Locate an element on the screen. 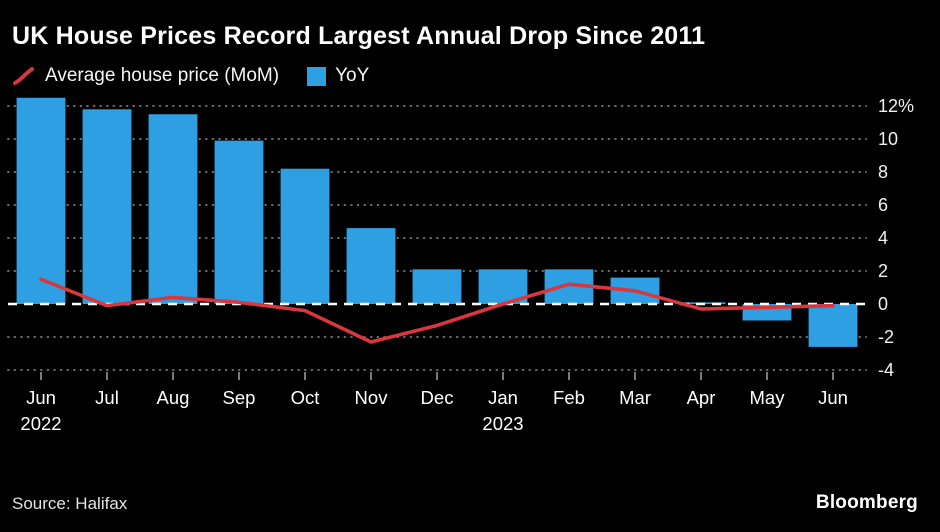 The width and height of the screenshot is (940, 532). svg-text: Nov is located at coordinates (372, 397).